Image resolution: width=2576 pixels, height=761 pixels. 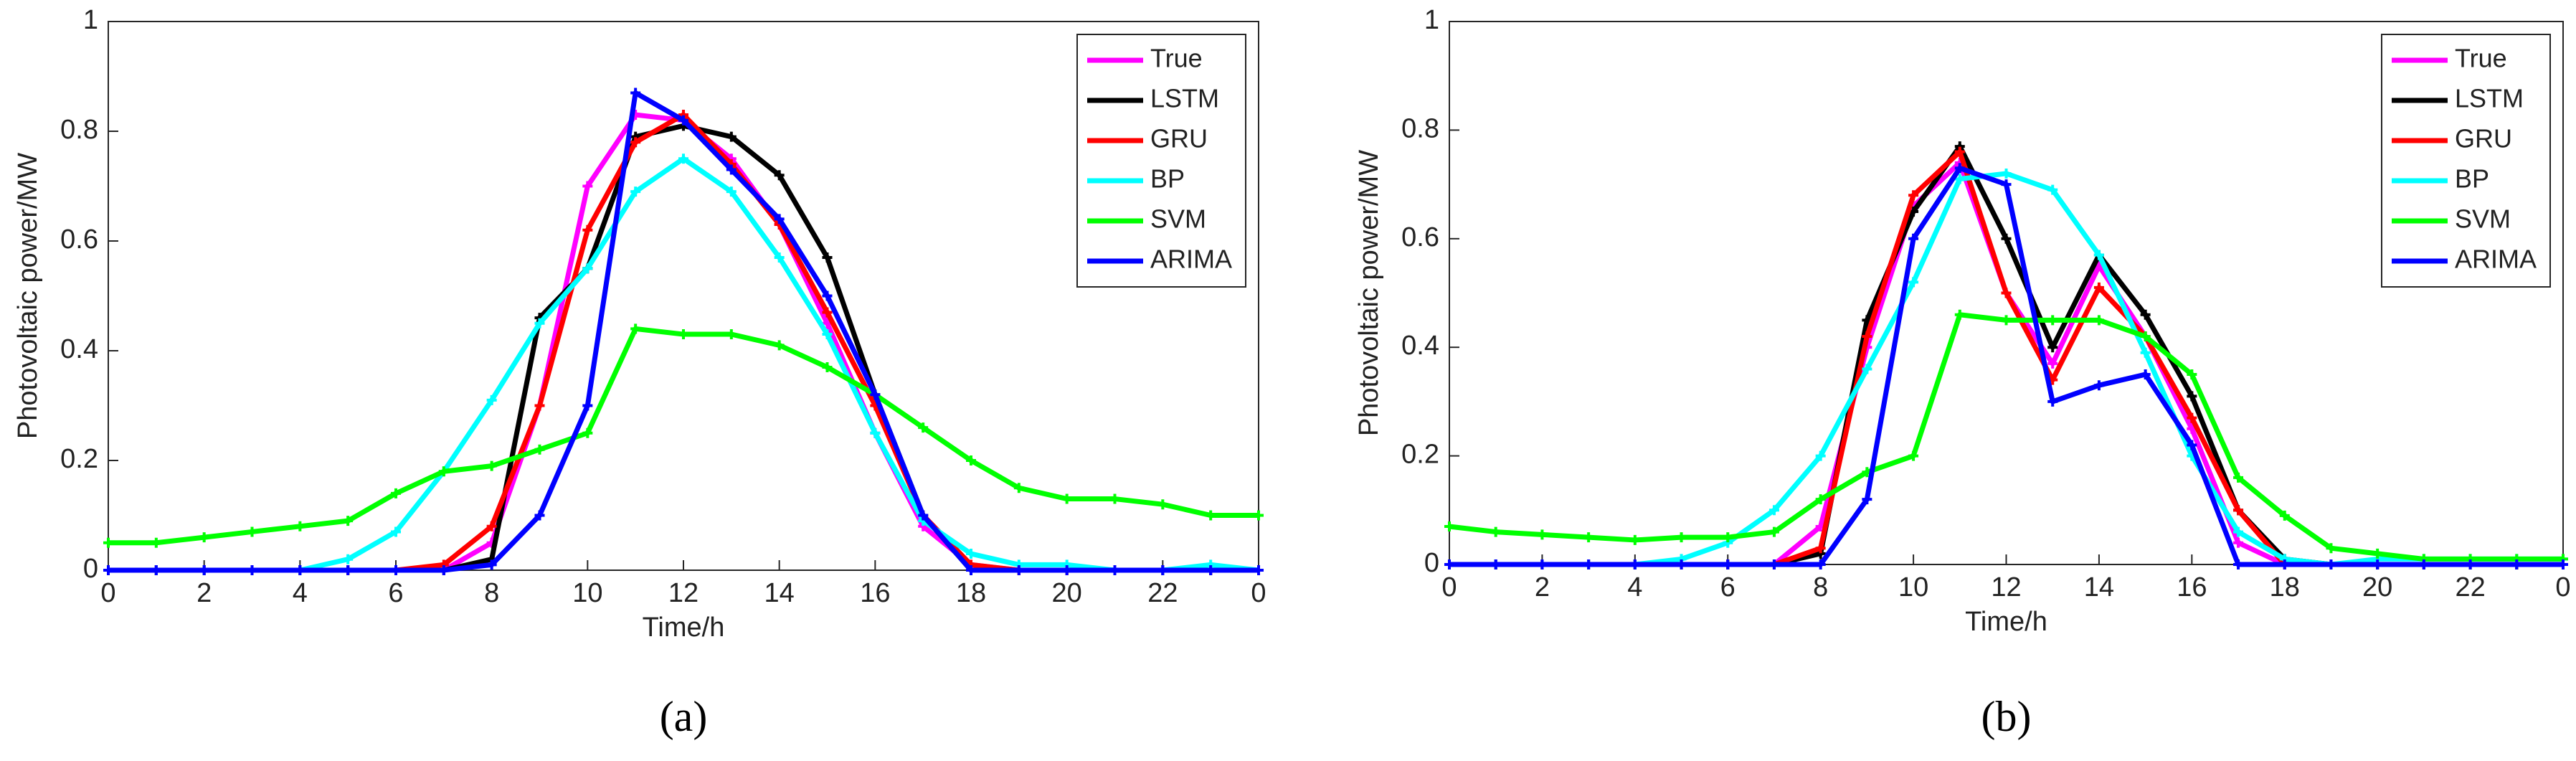 What do you see at coordinates (2562, 587) in the screenshot?
I see `x-tick-label: 0` at bounding box center [2562, 587].